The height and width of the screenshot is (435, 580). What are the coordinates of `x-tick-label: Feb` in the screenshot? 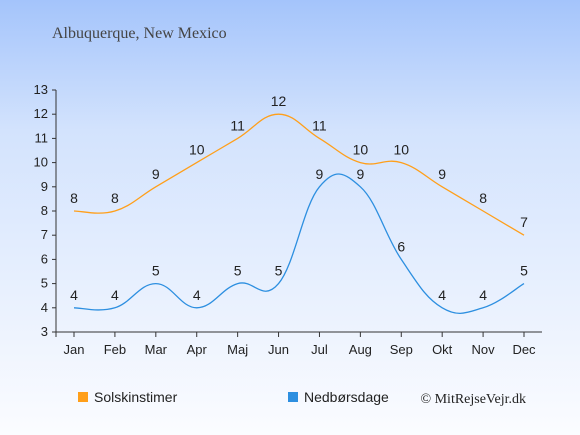 It's located at (115, 349).